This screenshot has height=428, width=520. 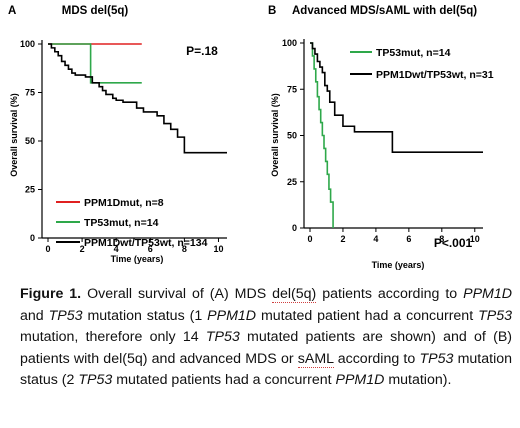 What do you see at coordinates (315, 359) in the screenshot?
I see `caption-segment: sAML` at bounding box center [315, 359].